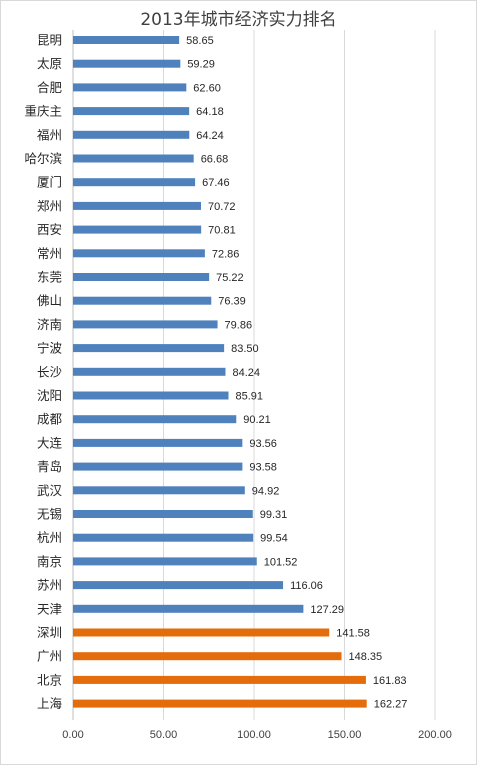  Describe the element at coordinates (274, 515) in the screenshot. I see `data-label: 99.31` at that location.